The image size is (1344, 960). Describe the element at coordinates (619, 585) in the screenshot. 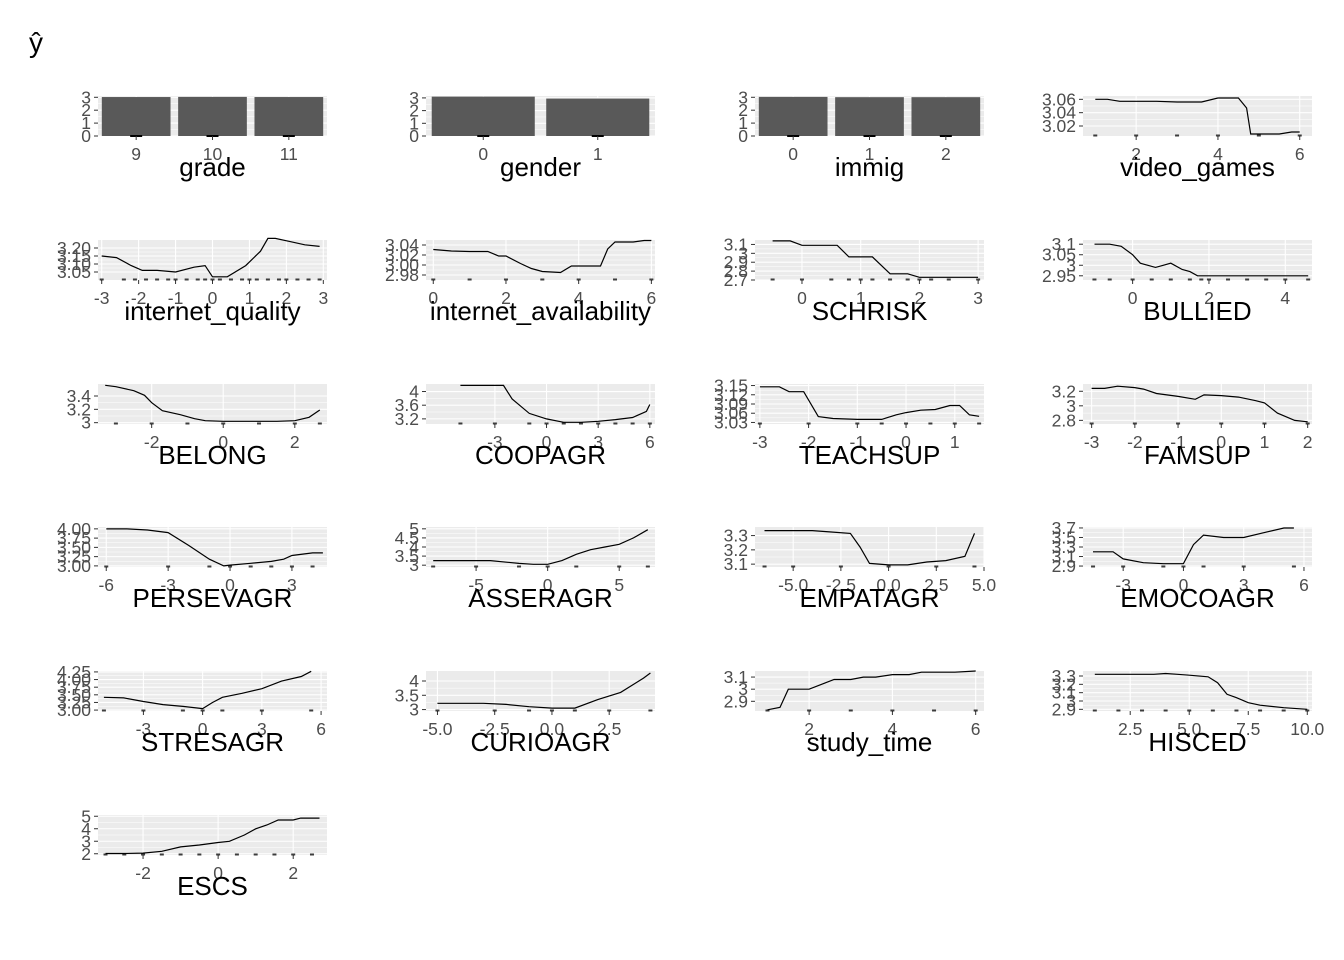

I see `x-tick-label: 5` at that location.